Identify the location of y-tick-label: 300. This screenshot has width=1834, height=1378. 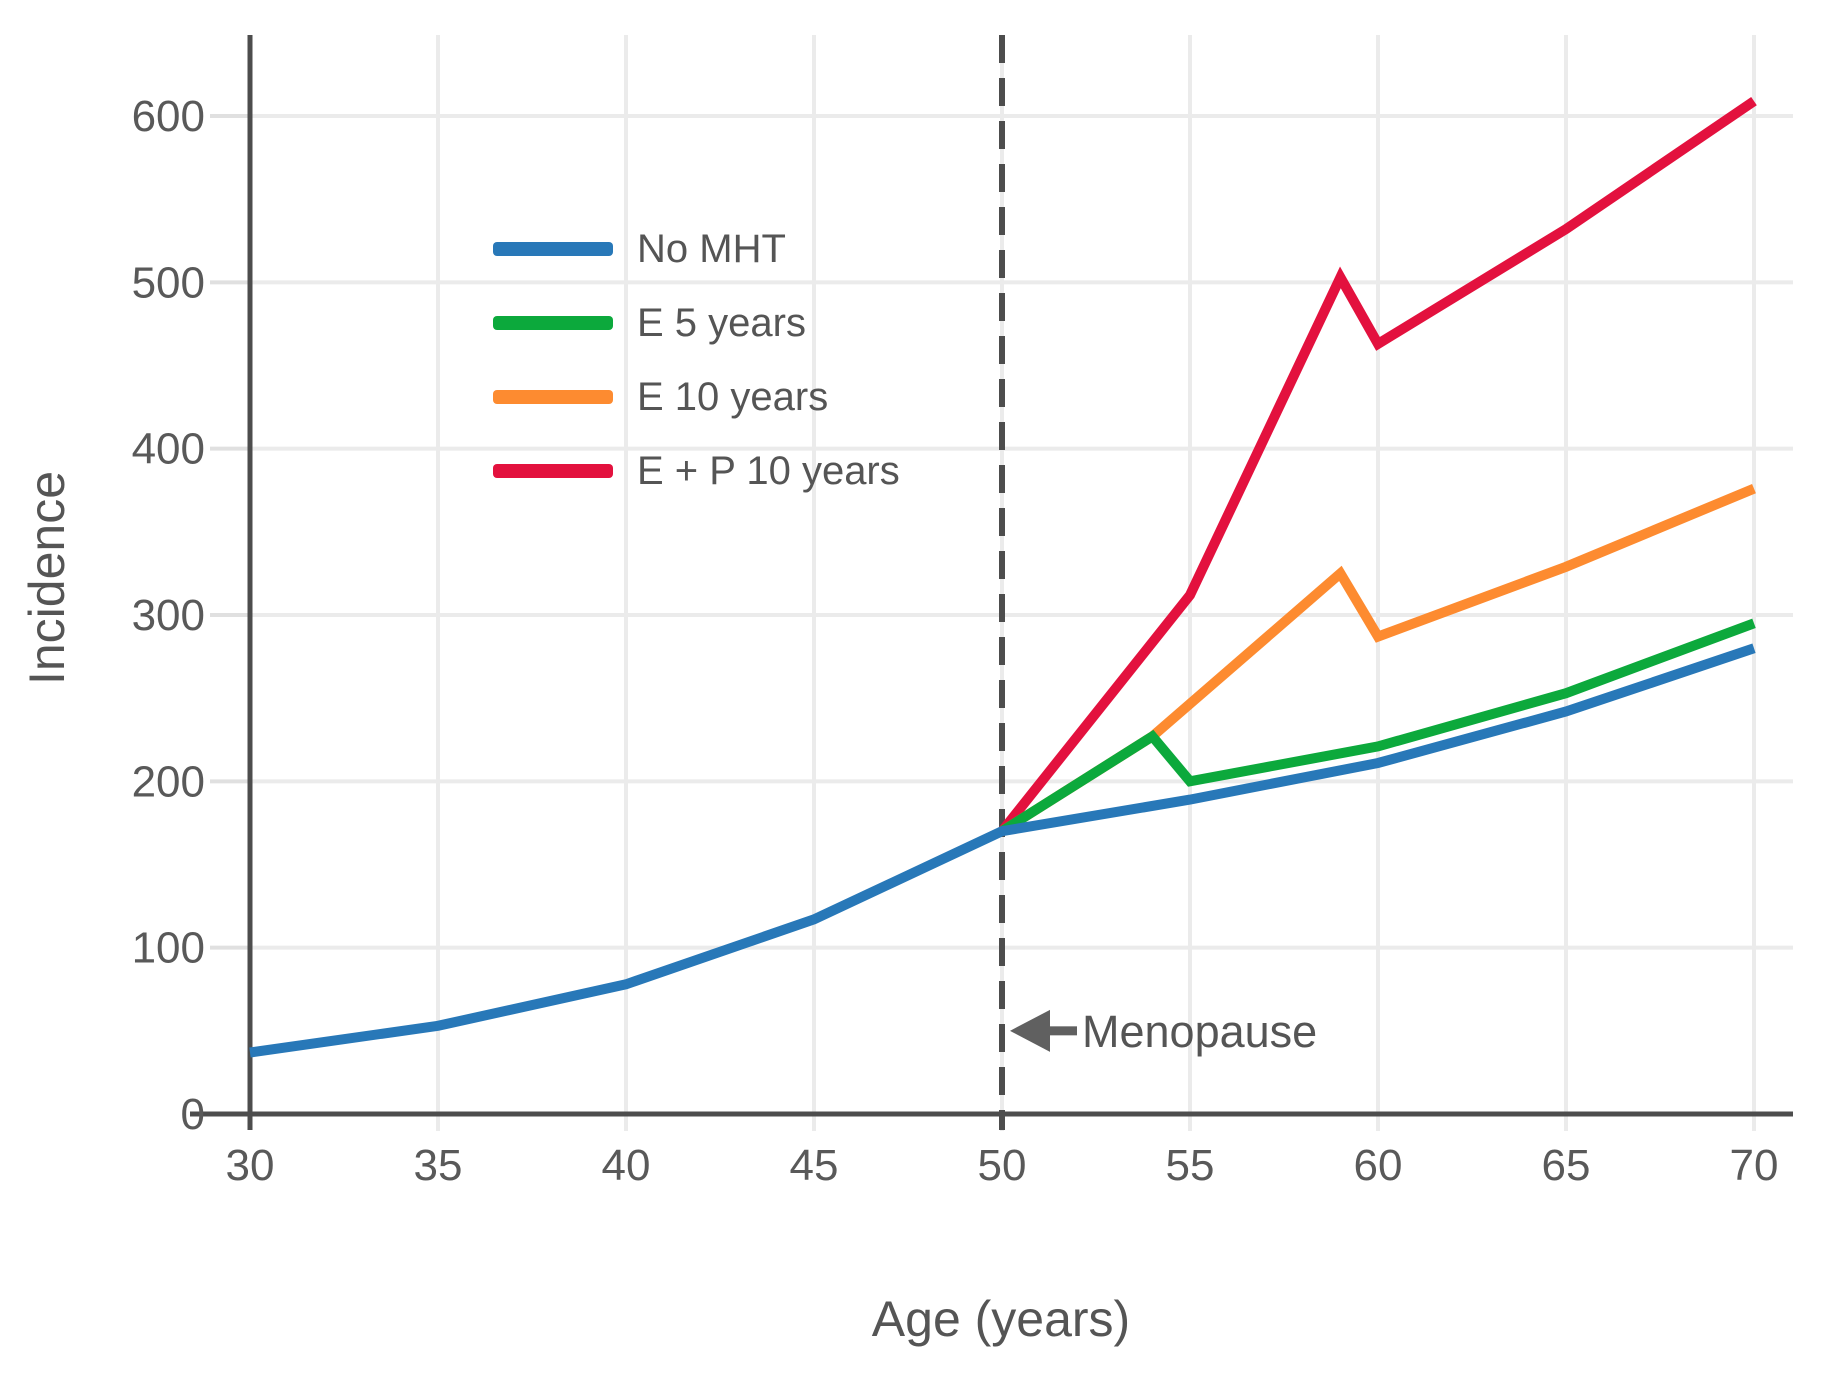
(168, 615).